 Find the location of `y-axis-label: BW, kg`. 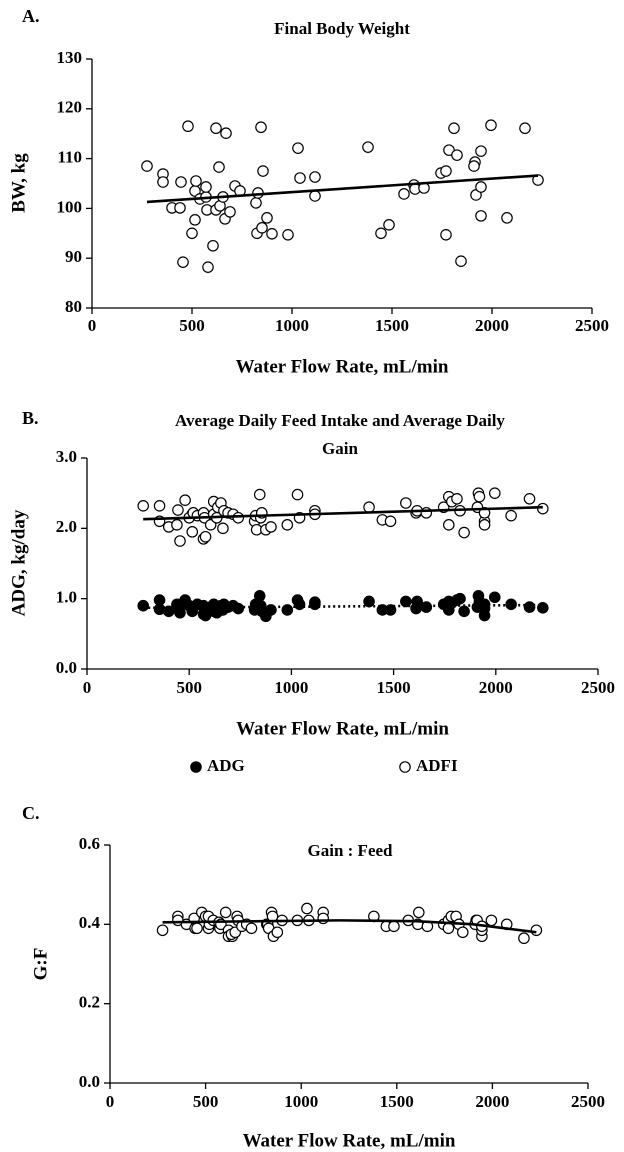

y-axis-label: BW, kg is located at coordinates (18, 183).